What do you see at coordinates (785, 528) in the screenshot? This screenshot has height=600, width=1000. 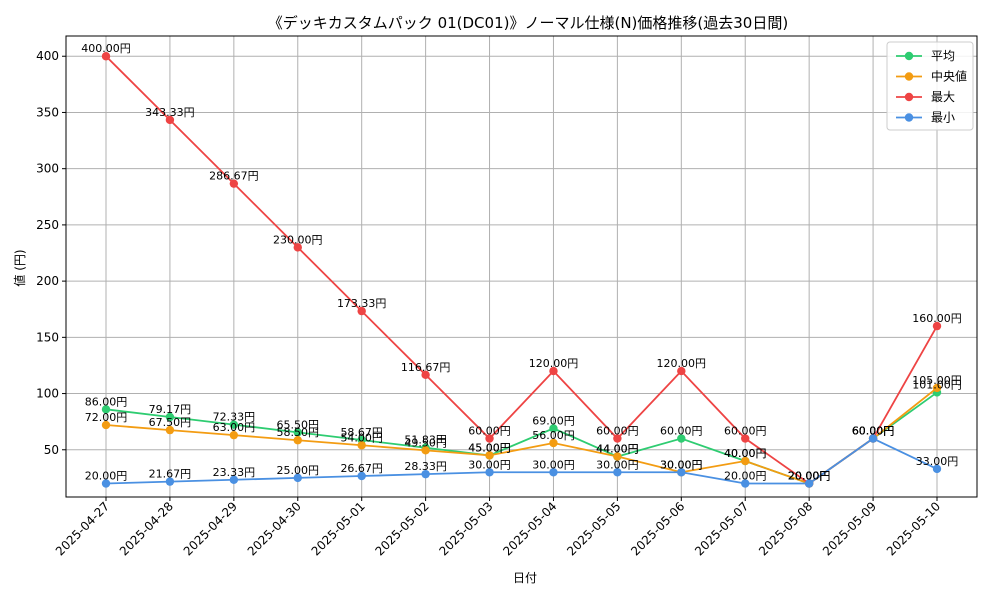 I see `x-tick-label: 2025-05-08` at bounding box center [785, 528].